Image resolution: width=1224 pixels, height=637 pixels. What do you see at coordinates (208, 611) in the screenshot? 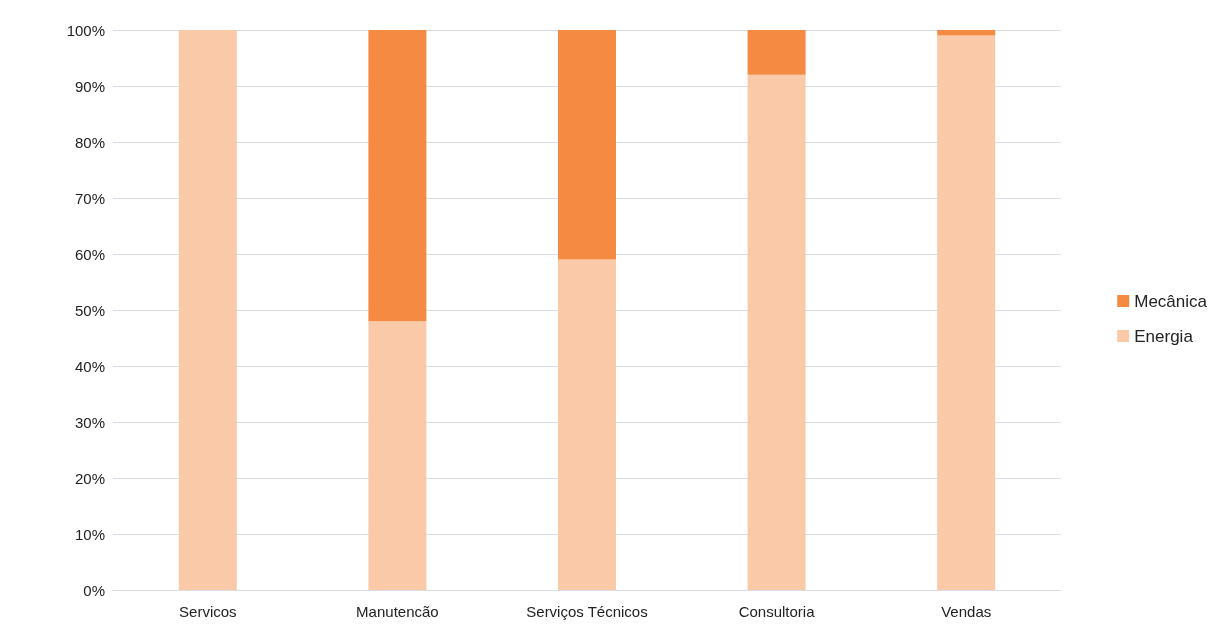
I see `x-tick-label: Servicos` at bounding box center [208, 611].